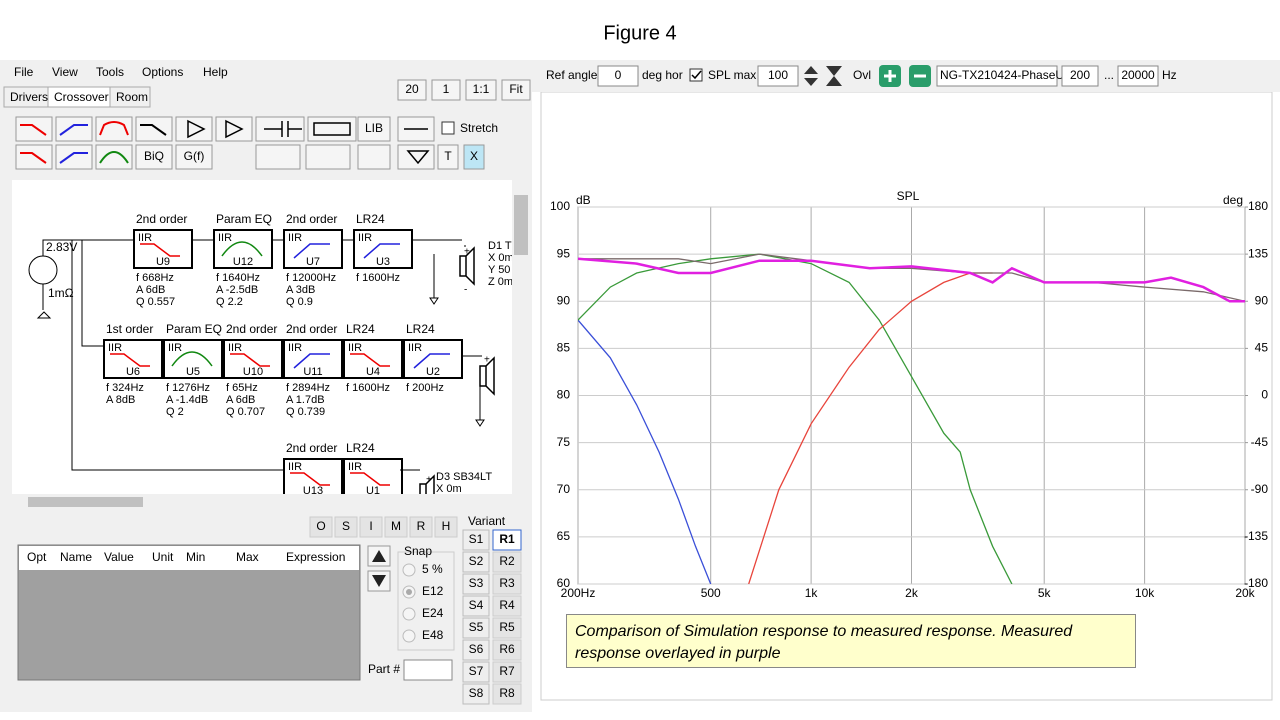 The height and width of the screenshot is (720, 1280). I want to click on filter-icon, so click(153, 130).